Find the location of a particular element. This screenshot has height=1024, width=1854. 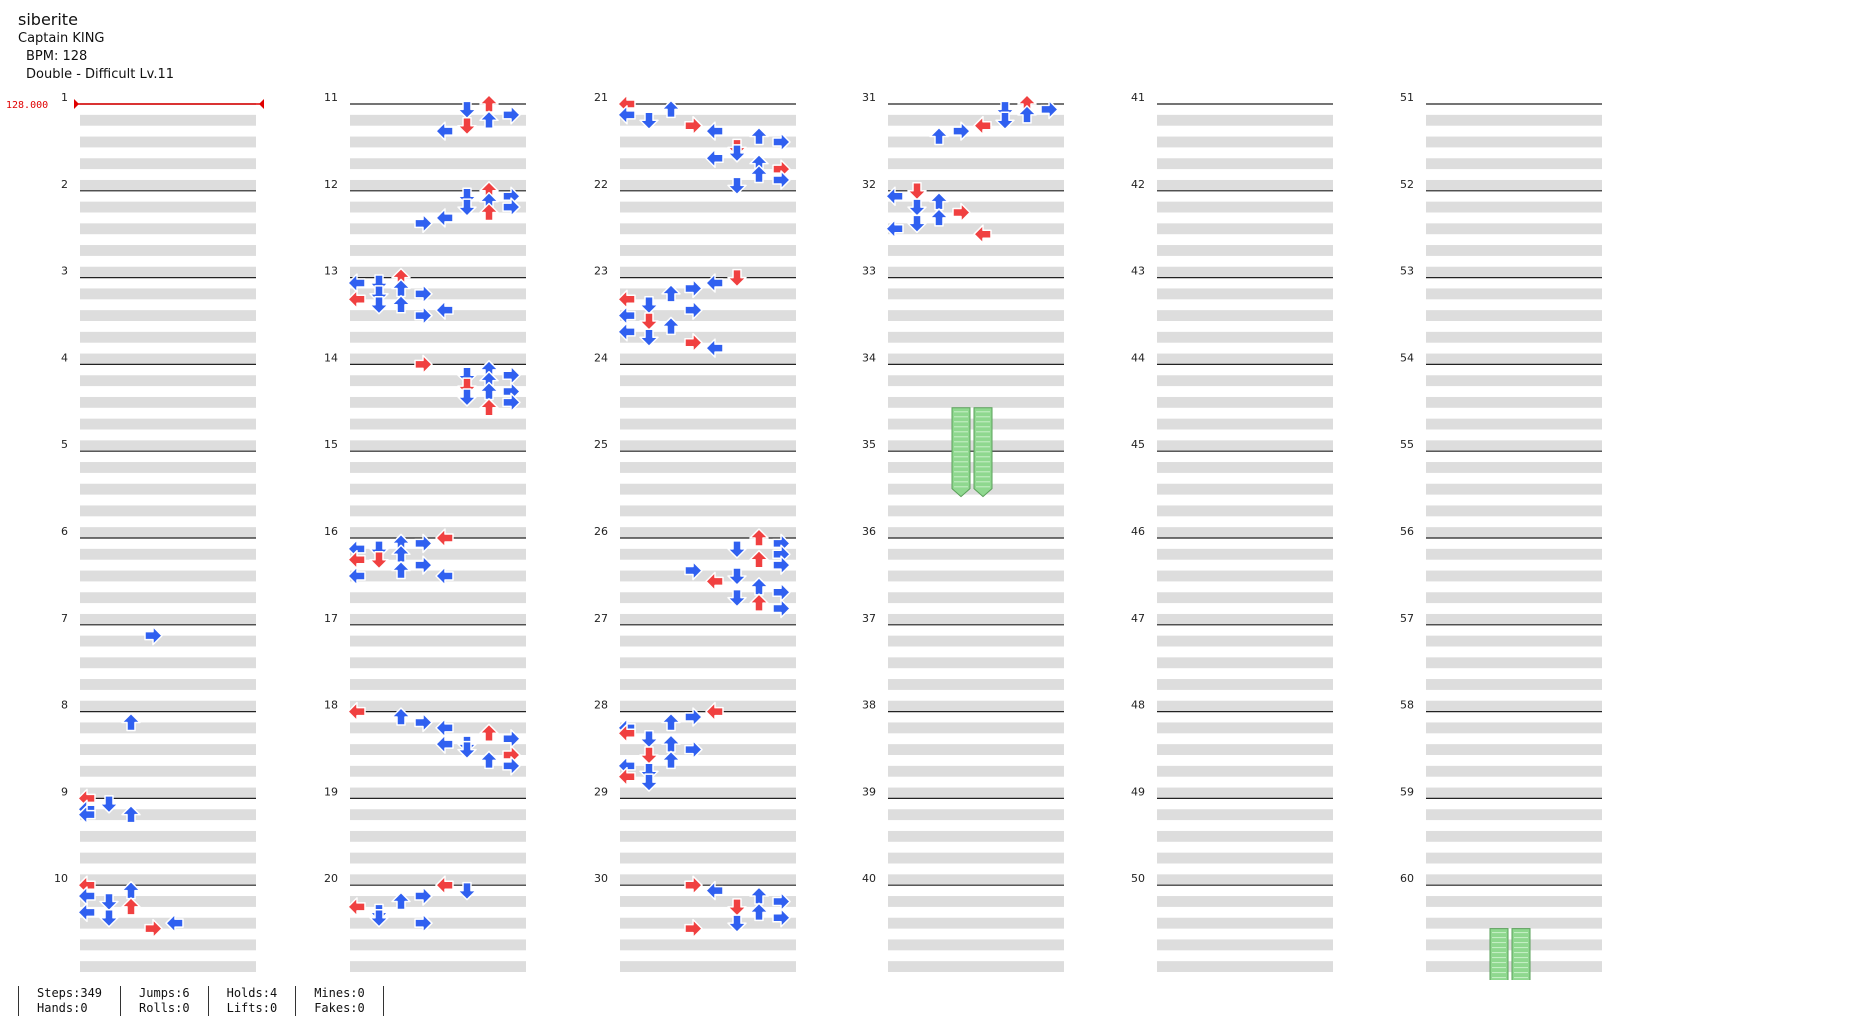

bpm-line-start is located at coordinates (76, 104).